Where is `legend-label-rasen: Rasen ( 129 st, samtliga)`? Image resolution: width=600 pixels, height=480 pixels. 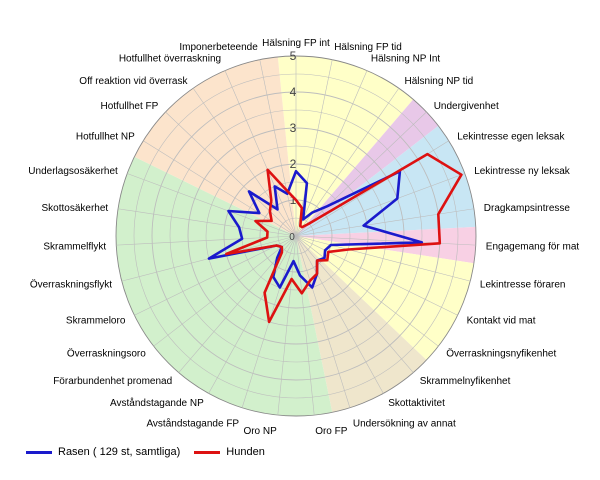 legend-label-rasen: Rasen ( 129 st, samtliga) is located at coordinates (119, 452).